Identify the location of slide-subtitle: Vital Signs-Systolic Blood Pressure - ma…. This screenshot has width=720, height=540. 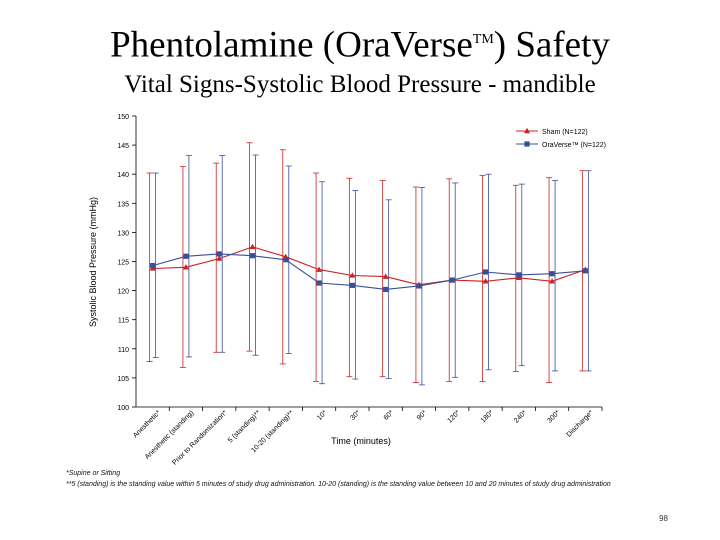
(360, 84).